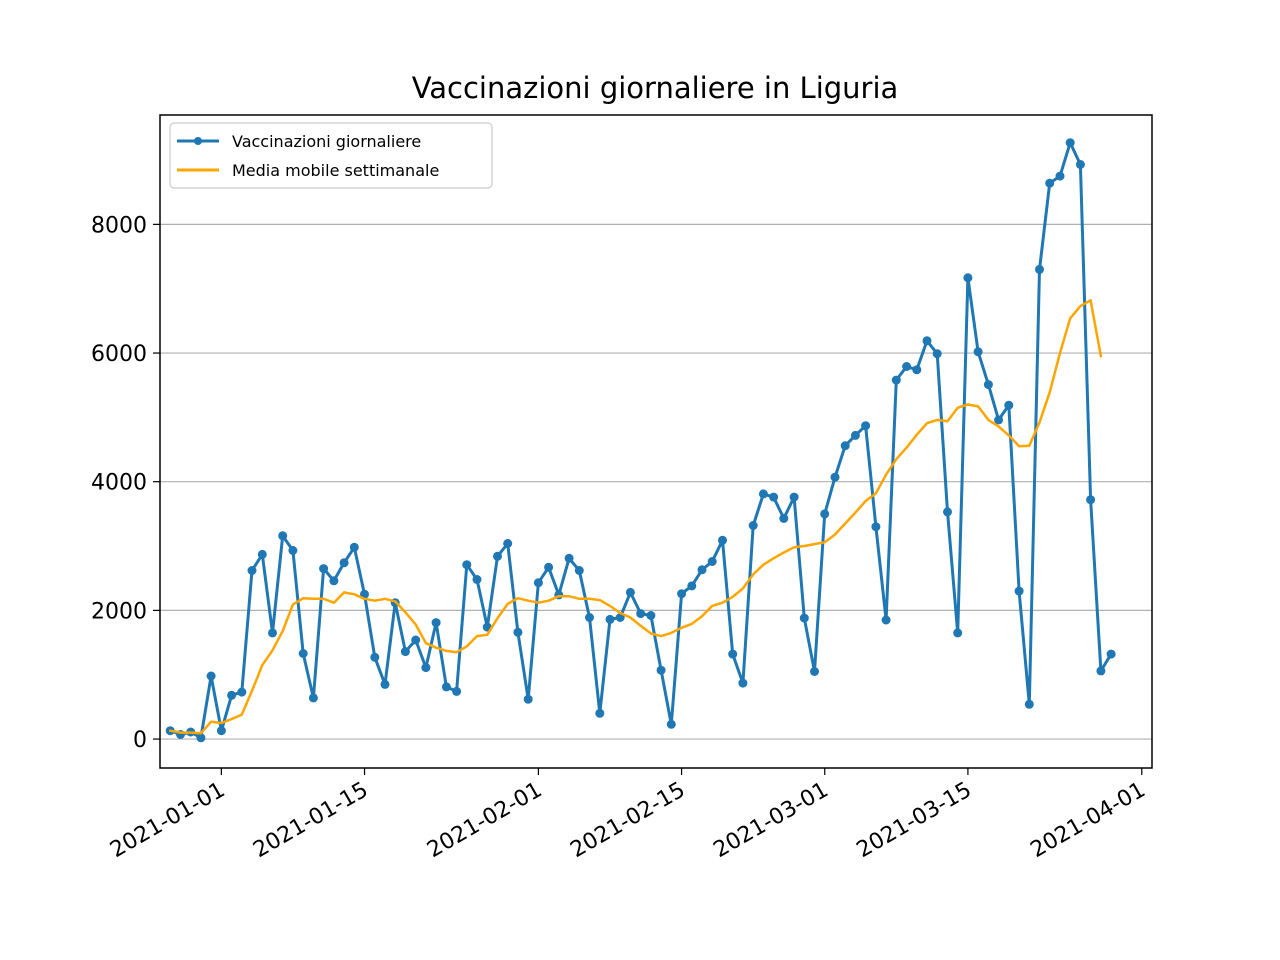 This screenshot has height=960, width=1280. Describe the element at coordinates (119, 483) in the screenshot. I see `y-tick-label: 4000` at that location.